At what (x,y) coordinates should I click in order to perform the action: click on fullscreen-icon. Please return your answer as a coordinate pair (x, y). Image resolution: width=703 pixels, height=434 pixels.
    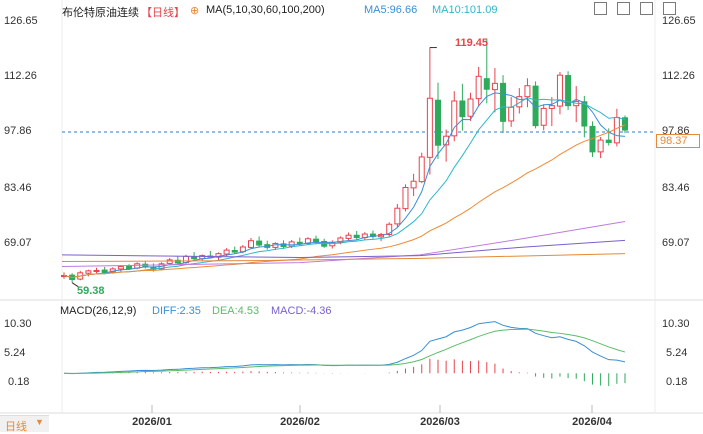
    Looking at the image, I should click on (669, 8).